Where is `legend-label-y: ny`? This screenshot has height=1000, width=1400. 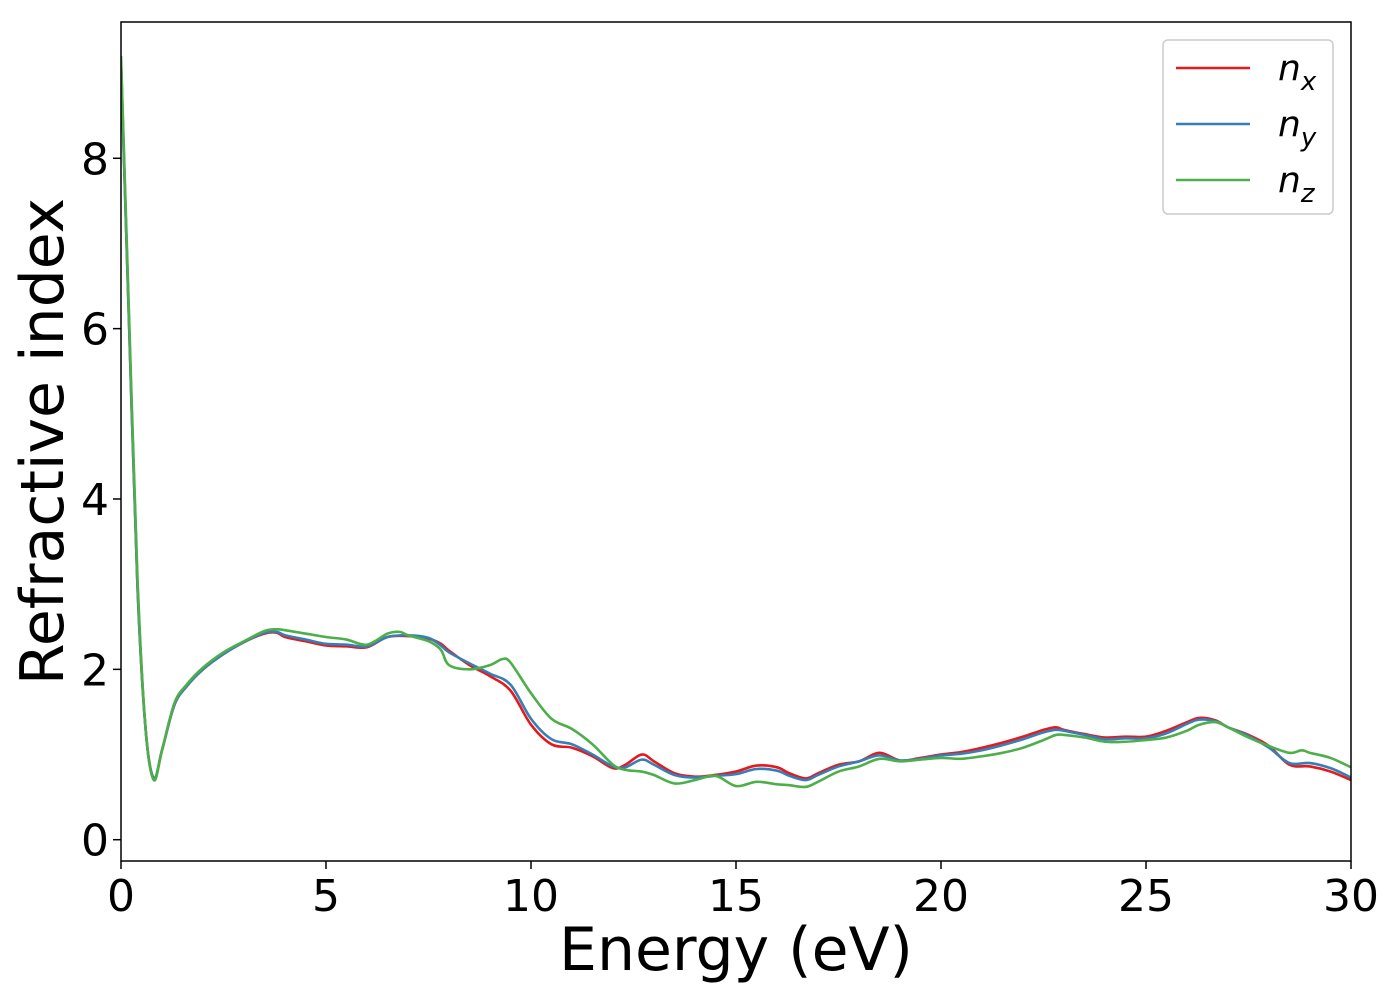 legend-label-y: ny is located at coordinates (1297, 128).